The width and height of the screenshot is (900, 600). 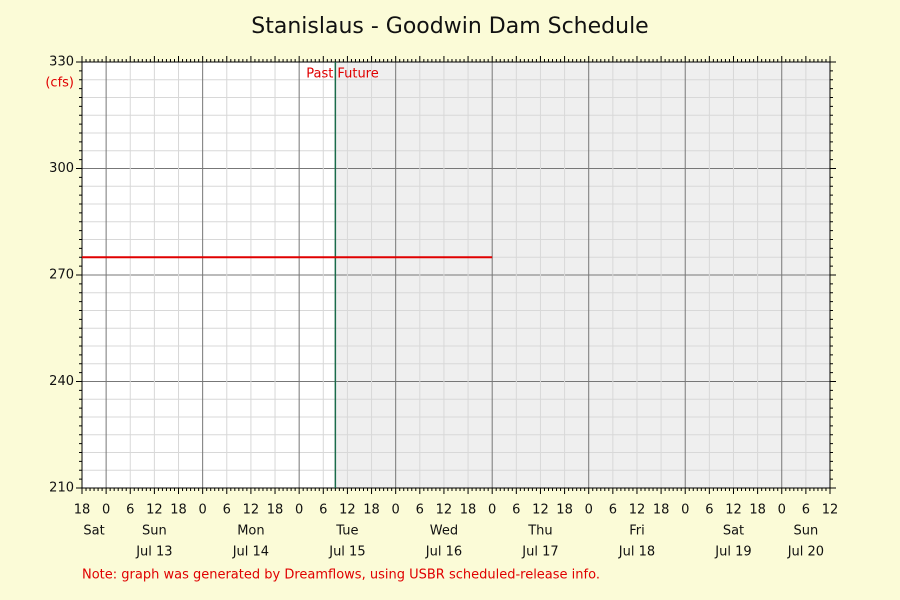 I want to click on date-label: Jul 18, so click(x=636, y=552).